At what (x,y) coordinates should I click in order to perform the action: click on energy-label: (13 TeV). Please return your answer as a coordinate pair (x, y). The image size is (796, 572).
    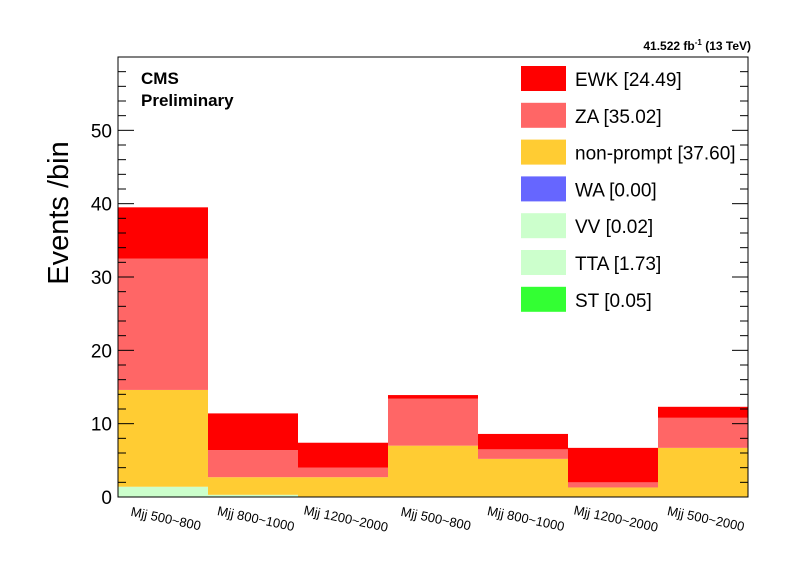
    Looking at the image, I should click on (726, 46).